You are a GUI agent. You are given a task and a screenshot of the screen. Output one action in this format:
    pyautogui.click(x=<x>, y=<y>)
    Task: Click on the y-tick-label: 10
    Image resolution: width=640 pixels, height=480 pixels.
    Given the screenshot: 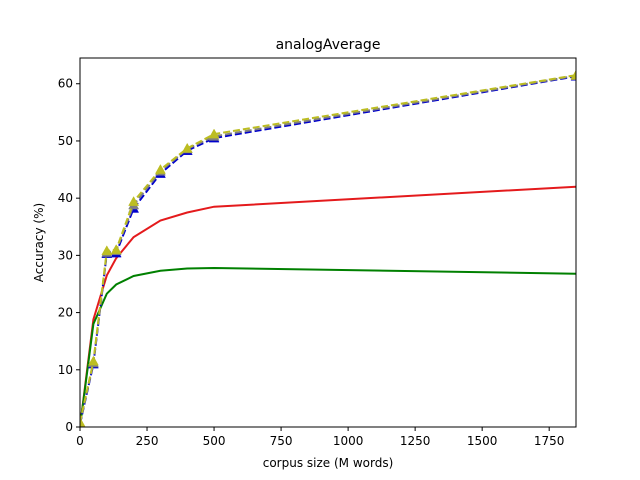 What is the action you would take?
    pyautogui.click(x=65, y=370)
    